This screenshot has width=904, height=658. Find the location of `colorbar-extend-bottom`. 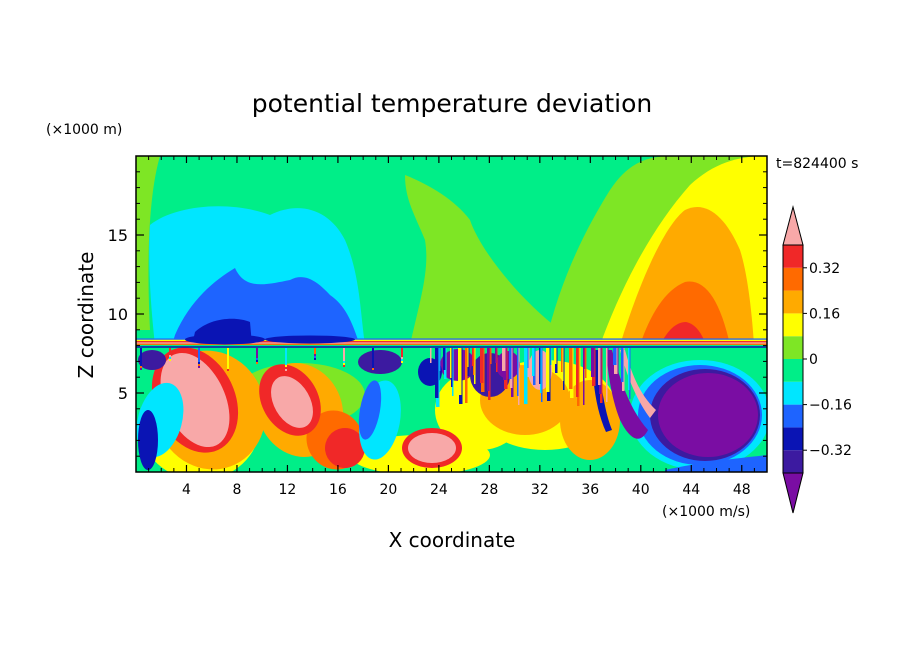

colorbar-extend-bottom is located at coordinates (793, 493).